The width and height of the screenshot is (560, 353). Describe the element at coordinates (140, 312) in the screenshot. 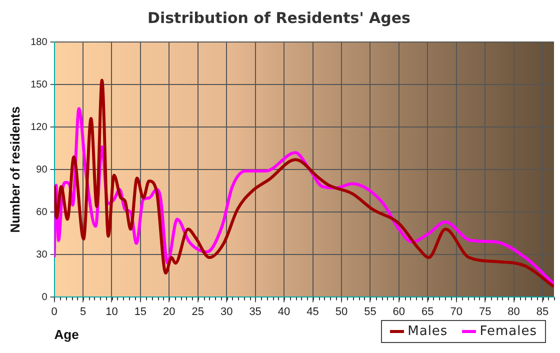

I see `x-tick-label: 15` at that location.